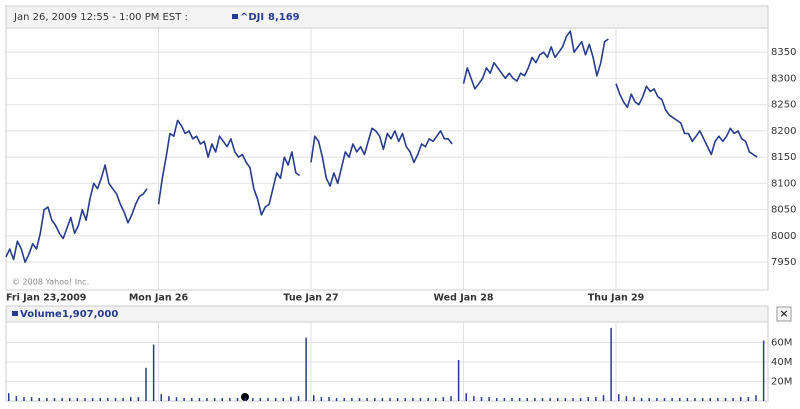 The image size is (800, 409). Describe the element at coordinates (284, 17) in the screenshot. I see `legend-value: 8,169` at that location.